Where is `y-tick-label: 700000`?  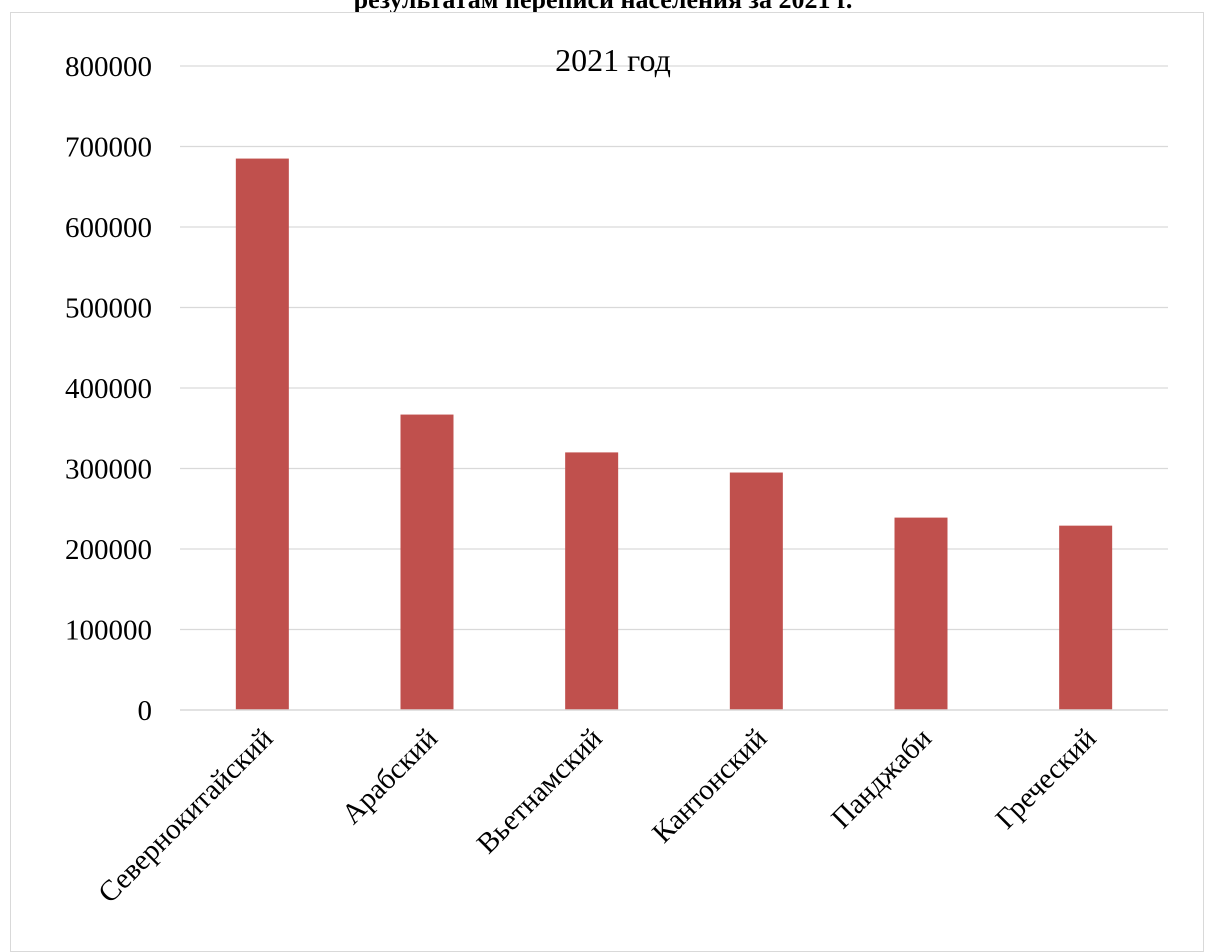 y-tick-label: 700000 is located at coordinates (108, 148).